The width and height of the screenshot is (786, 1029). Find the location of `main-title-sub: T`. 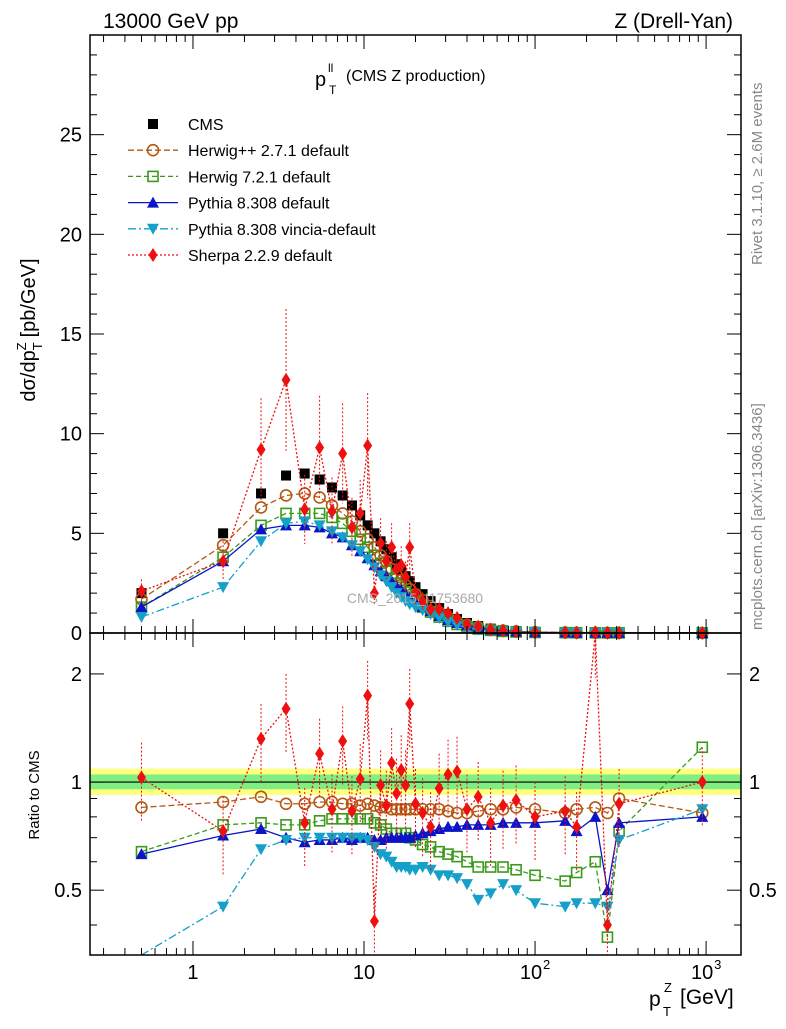

main-title-sub: T is located at coordinates (333, 90).